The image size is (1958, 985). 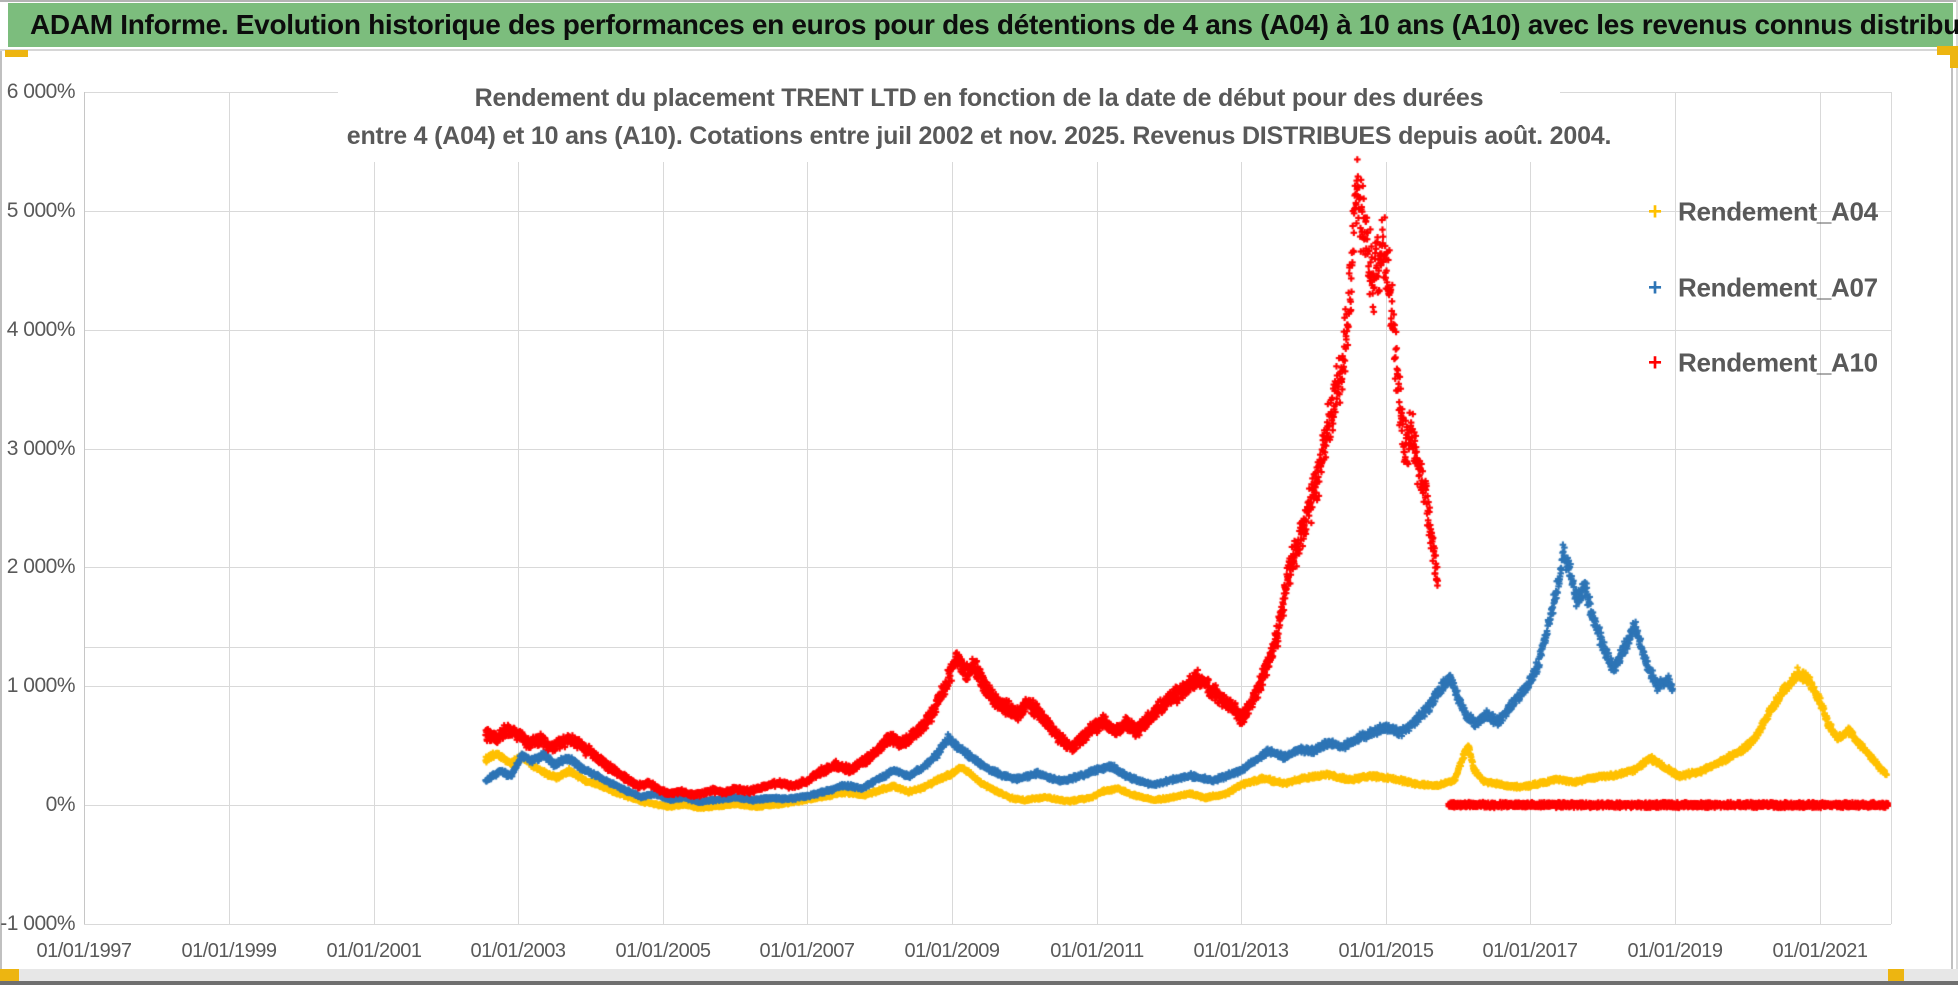 What do you see at coordinates (1655, 211) in the screenshot?
I see `plus-marker-gold-icon: +` at bounding box center [1655, 211].